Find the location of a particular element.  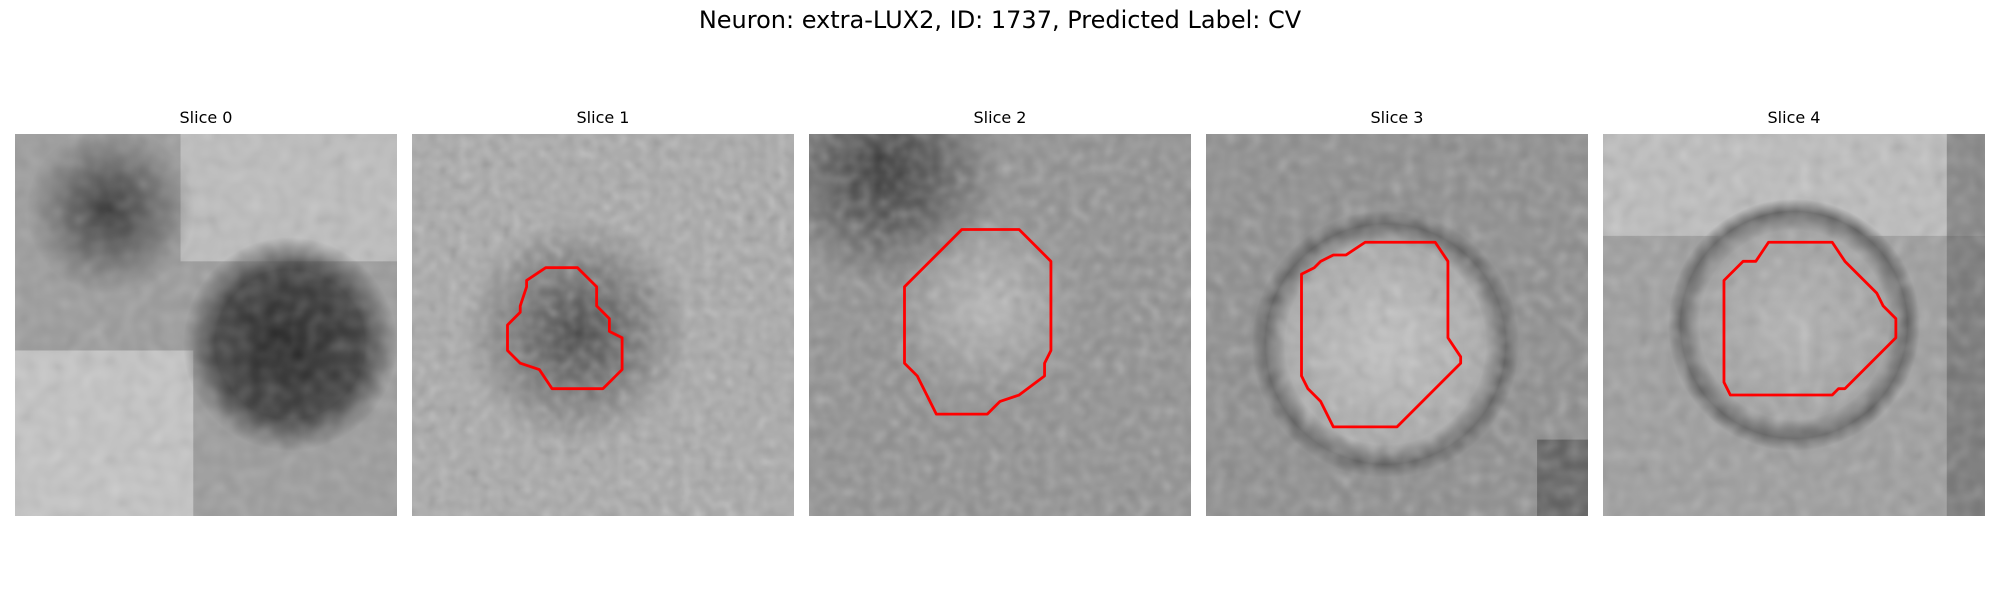

slice-title-1: Slice 1 is located at coordinates (603, 117).